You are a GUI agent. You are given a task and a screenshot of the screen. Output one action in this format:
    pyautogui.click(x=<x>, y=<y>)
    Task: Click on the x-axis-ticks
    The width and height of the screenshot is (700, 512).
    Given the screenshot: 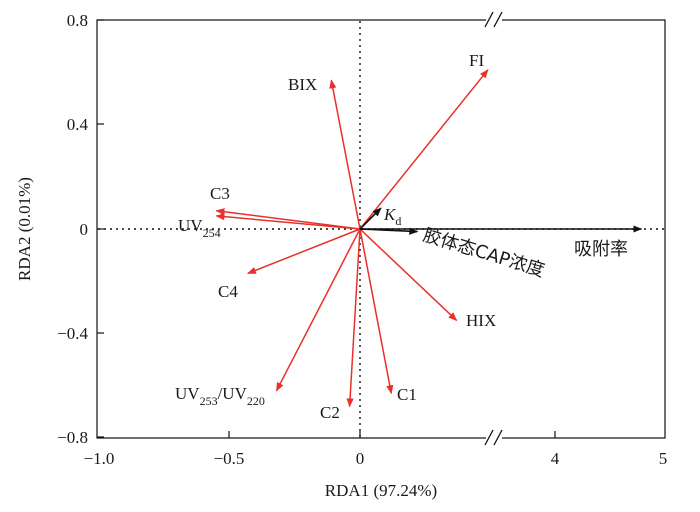 What is the action you would take?
    pyautogui.click(x=392, y=434)
    